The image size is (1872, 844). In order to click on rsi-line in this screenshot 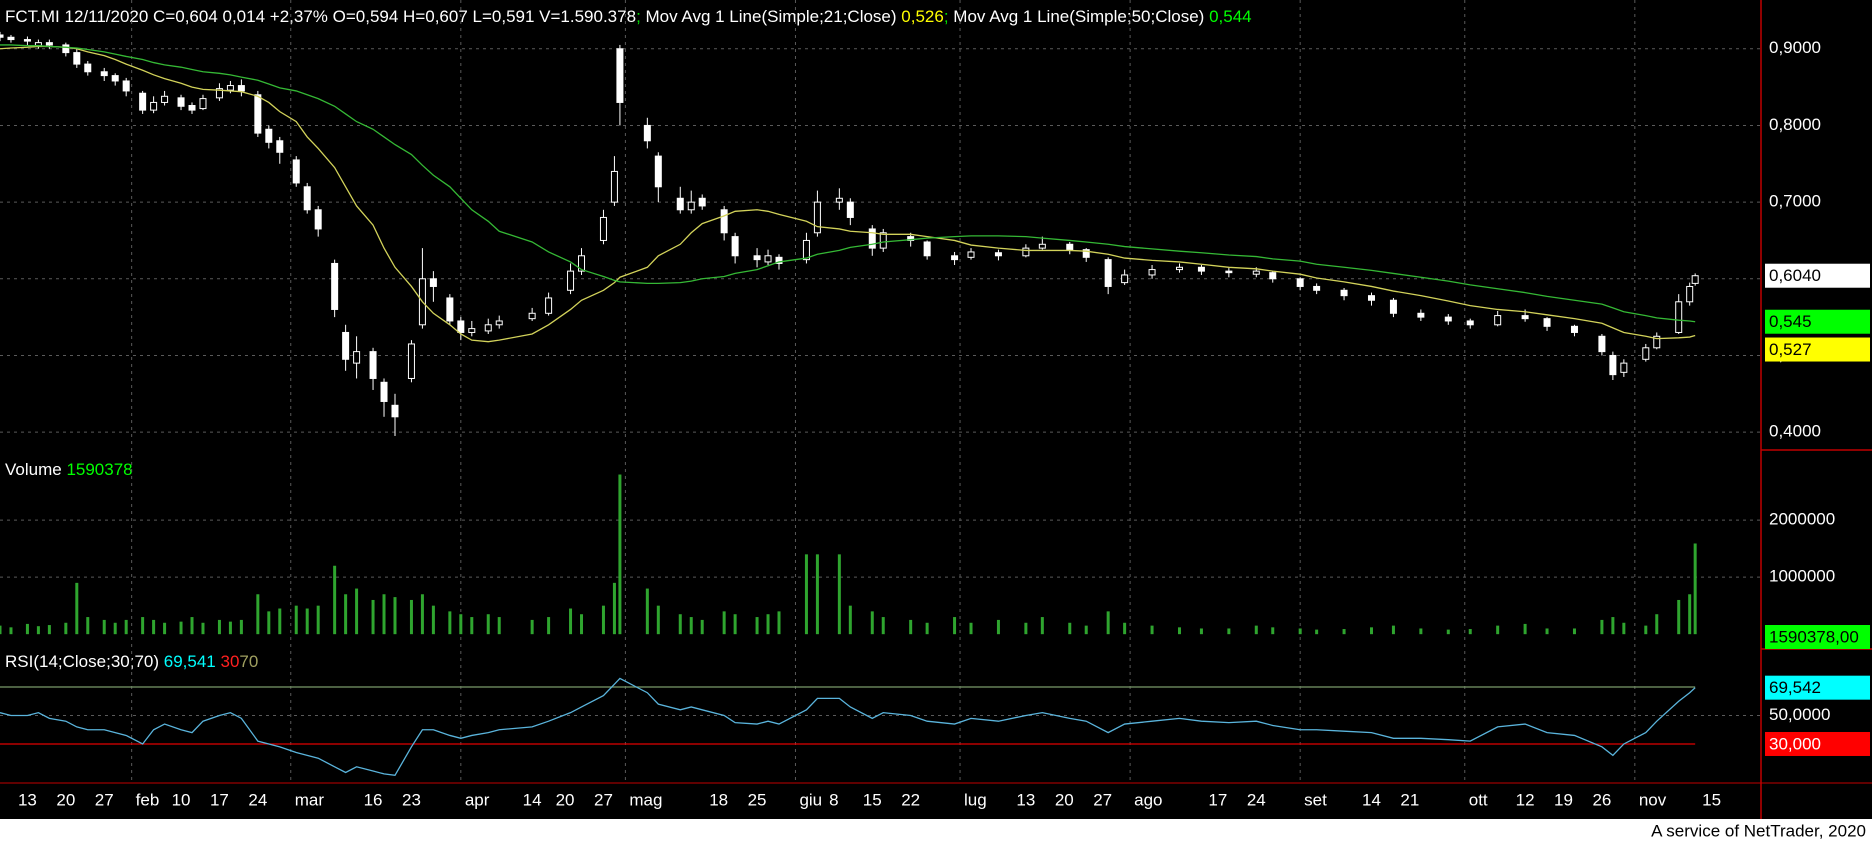, I will do `click(848, 727)`.